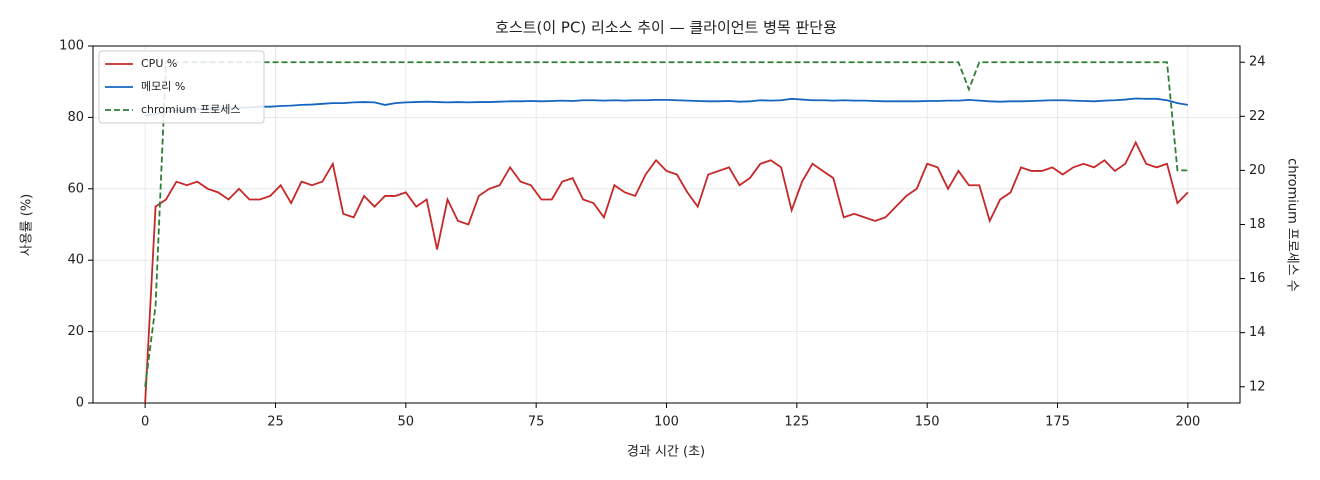 This screenshot has width=1320, height=480. I want to click on y-tick-label: 40, so click(75, 260).